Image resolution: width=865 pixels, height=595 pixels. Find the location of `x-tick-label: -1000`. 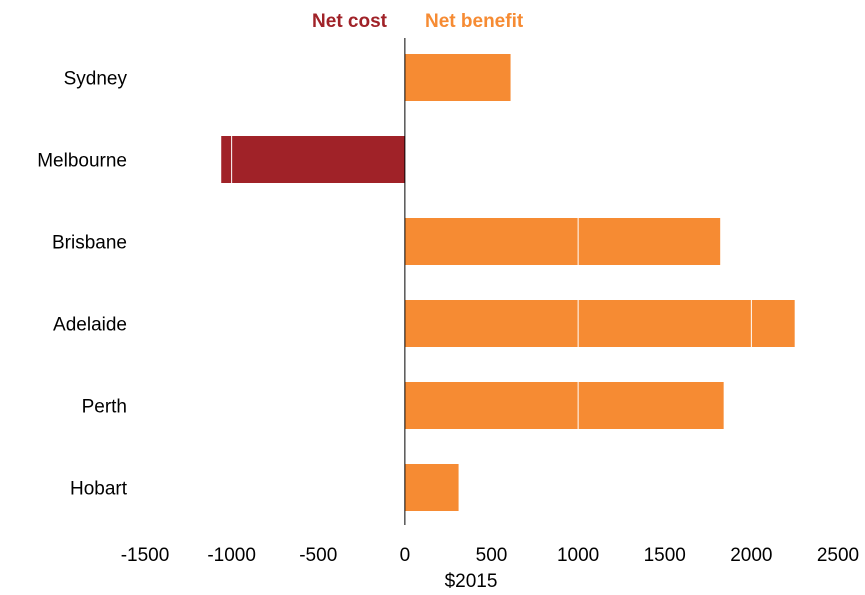

x-tick-label: -1000 is located at coordinates (231, 555).